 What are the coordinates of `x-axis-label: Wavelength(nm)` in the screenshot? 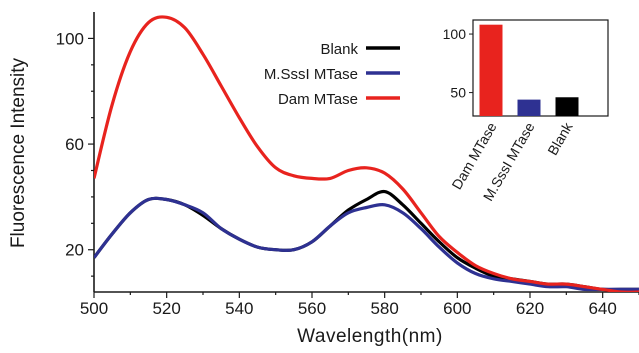 It's located at (370, 336).